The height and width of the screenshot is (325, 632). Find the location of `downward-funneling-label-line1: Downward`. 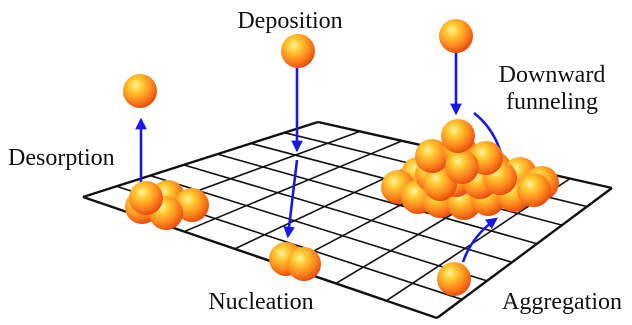

downward-funneling-label-line1: Downward is located at coordinates (552, 75).